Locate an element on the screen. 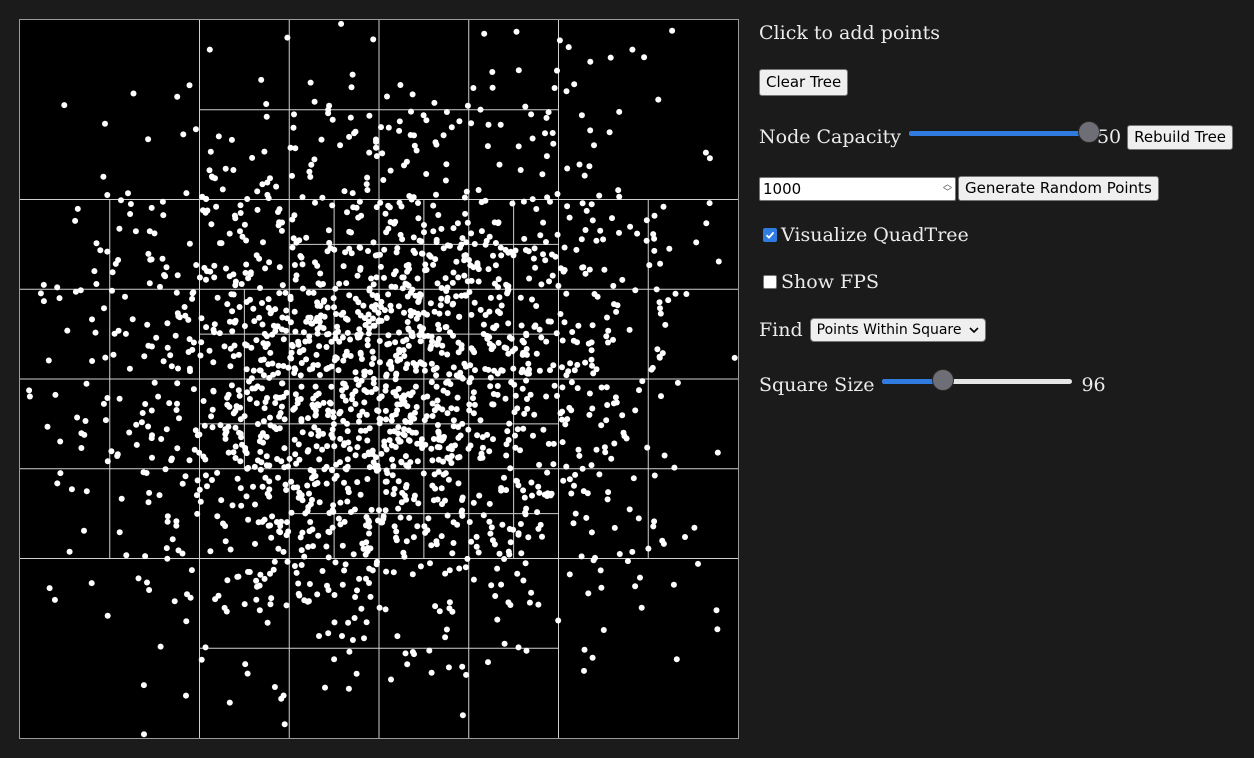 The image size is (1254, 758). find-mode-select: Points Within Square is located at coordinates (898, 330).